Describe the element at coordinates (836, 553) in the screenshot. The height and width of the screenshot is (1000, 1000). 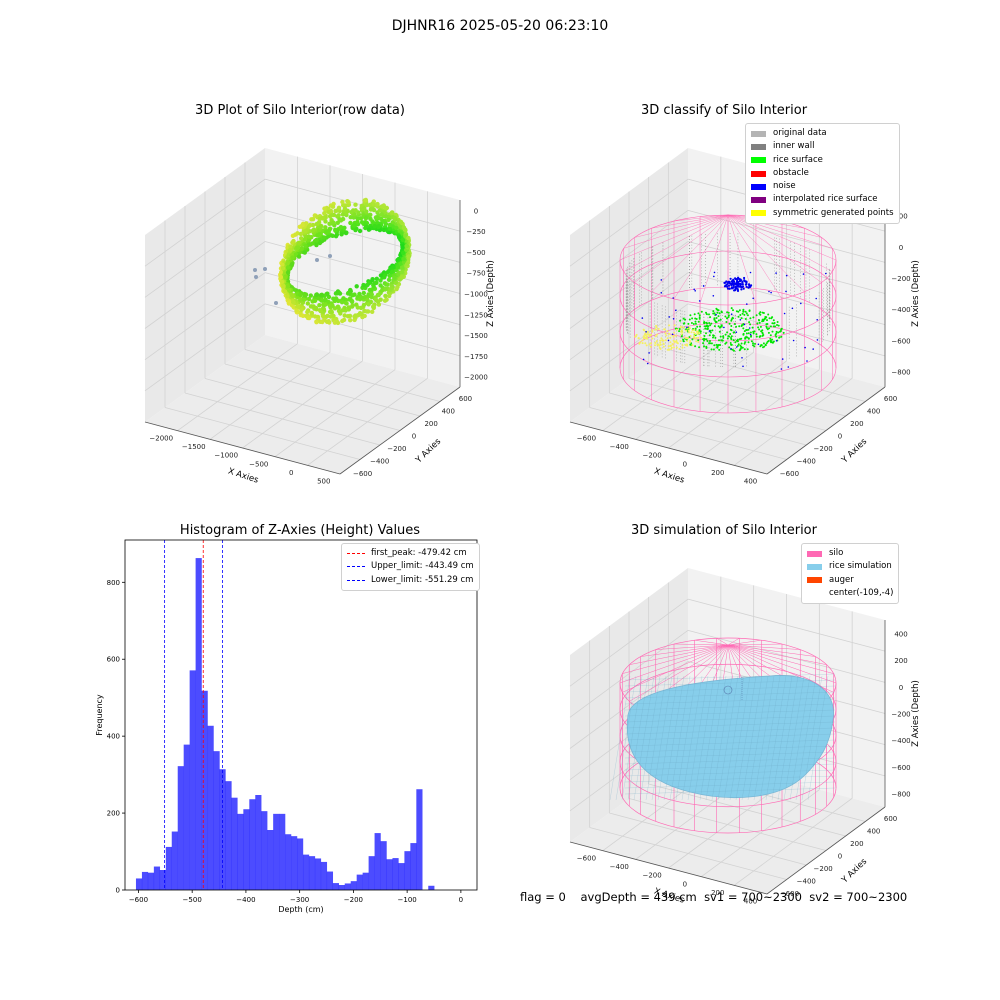
I see `legend-label: silo` at that location.